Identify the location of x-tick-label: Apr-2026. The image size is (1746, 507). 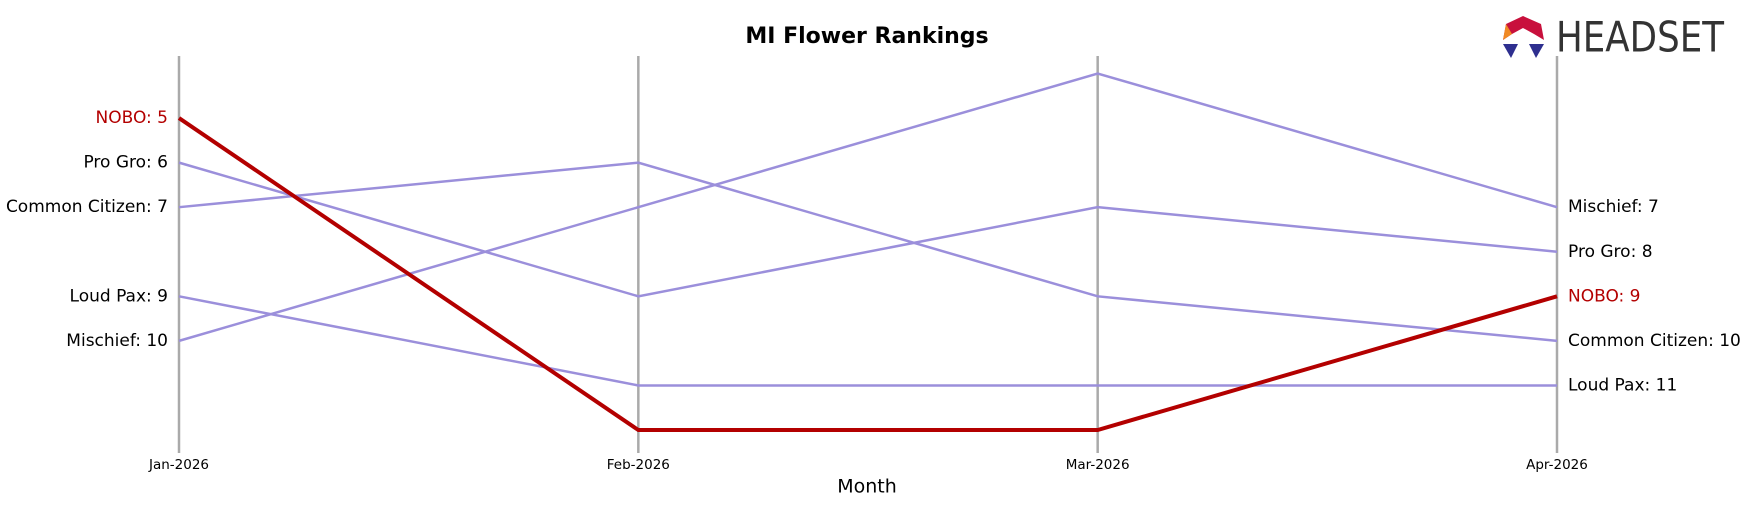
(1557, 465).